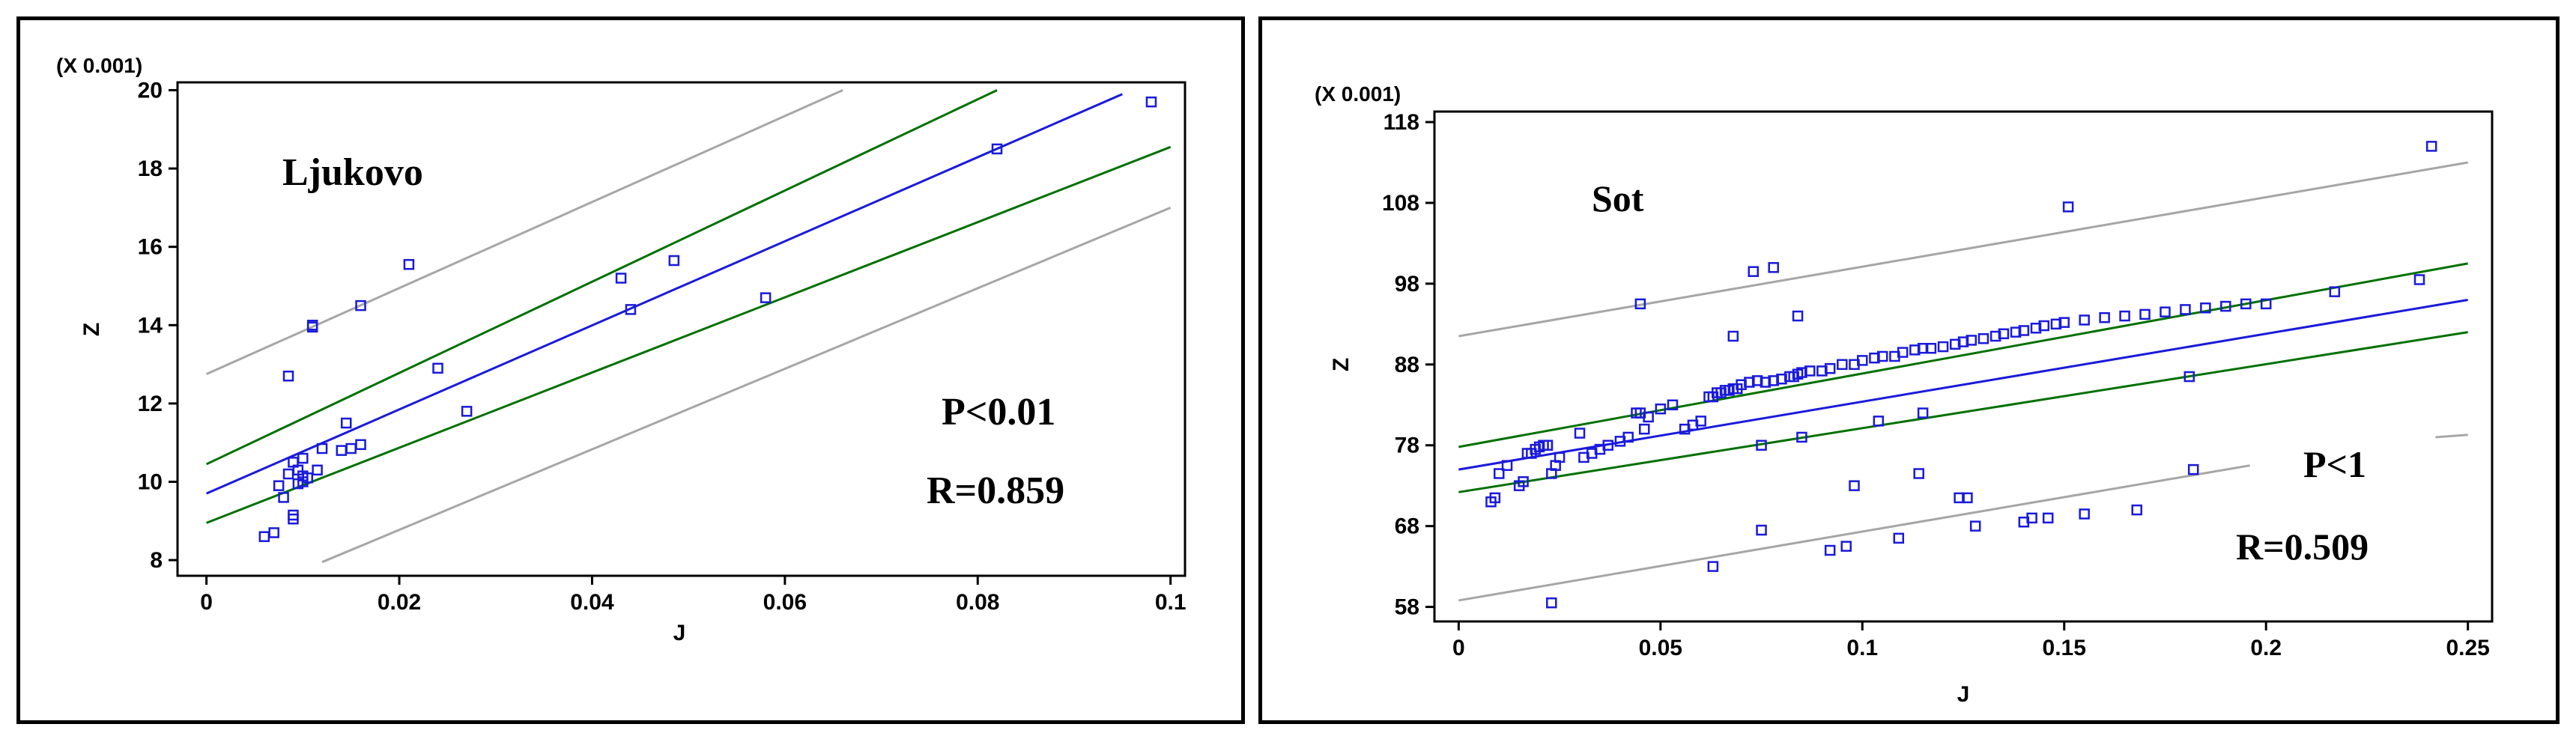  What do you see at coordinates (399, 602) in the screenshot?
I see `x-tick-label: 0.02` at bounding box center [399, 602].